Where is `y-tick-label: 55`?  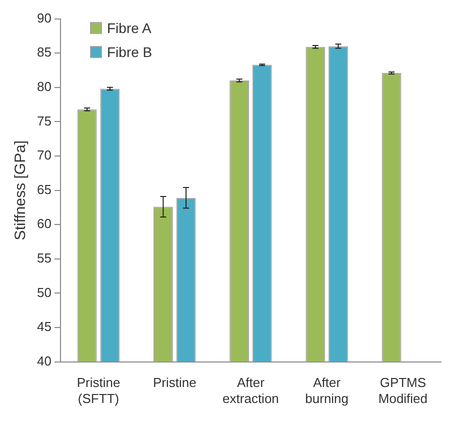 y-tick-label: 55 is located at coordinates (44, 258).